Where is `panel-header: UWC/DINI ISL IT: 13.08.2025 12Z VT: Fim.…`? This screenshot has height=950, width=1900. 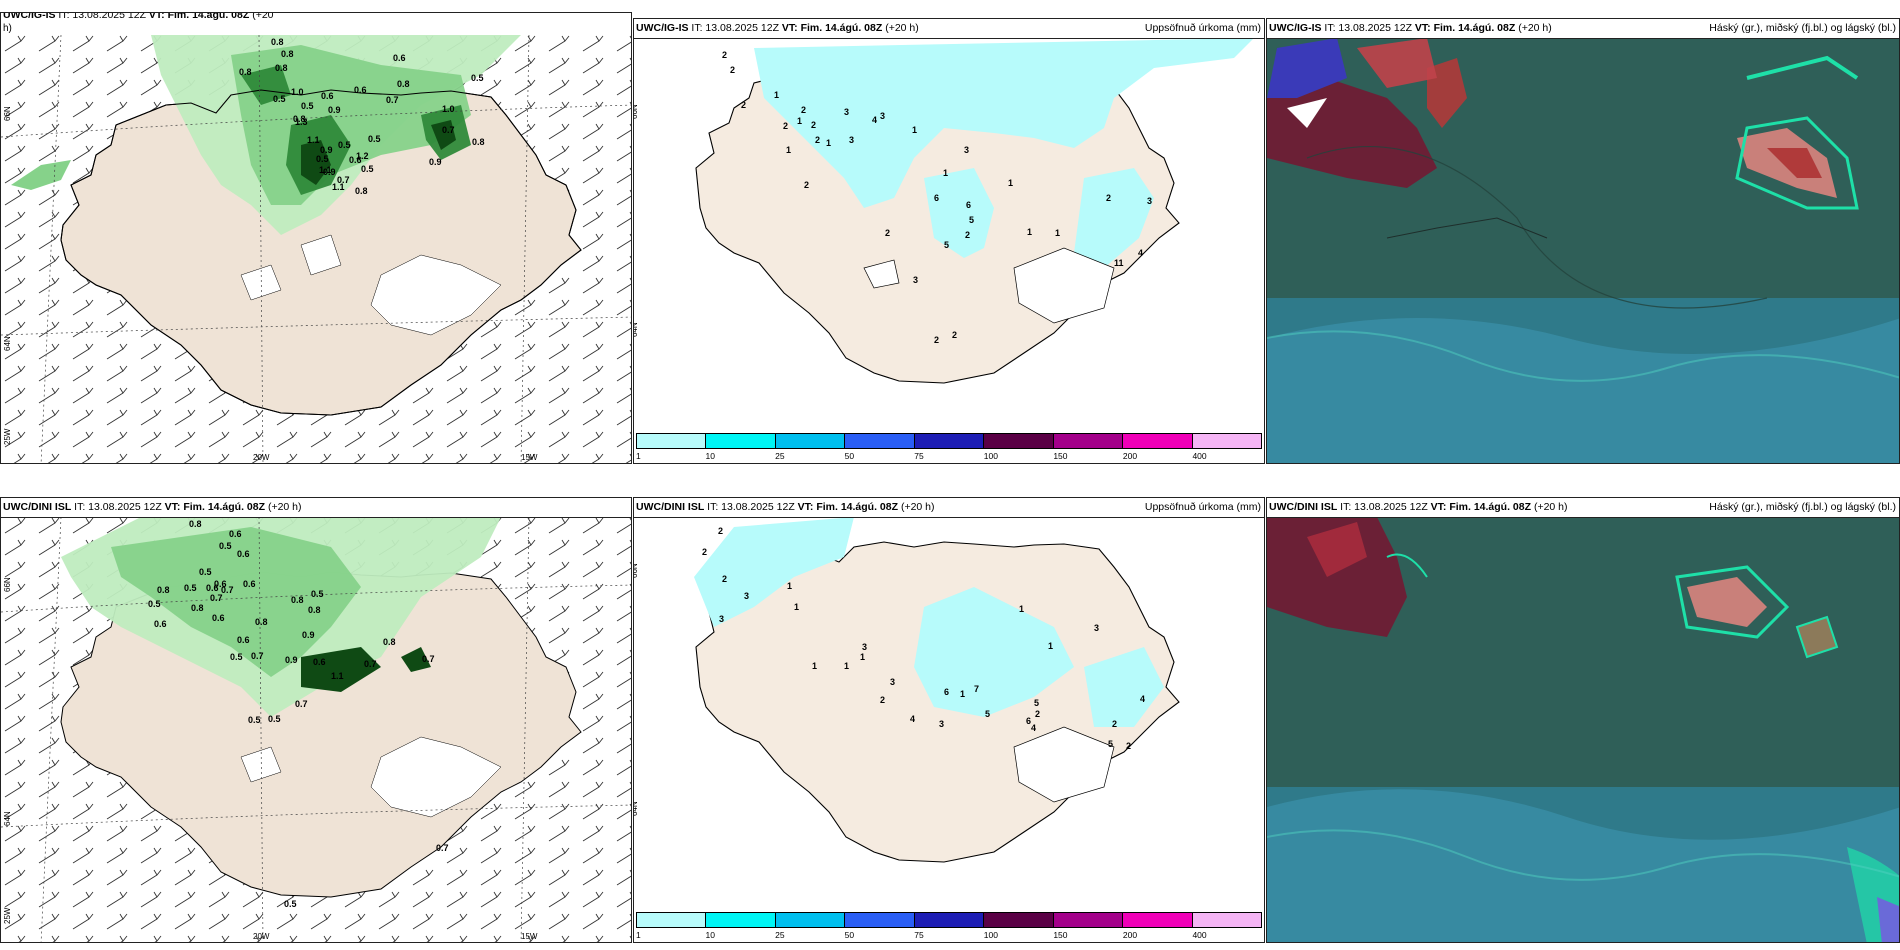
panel-header: UWC/DINI ISL IT: 13.08.2025 12Z VT: Fim.… is located at coordinates (316, 508).